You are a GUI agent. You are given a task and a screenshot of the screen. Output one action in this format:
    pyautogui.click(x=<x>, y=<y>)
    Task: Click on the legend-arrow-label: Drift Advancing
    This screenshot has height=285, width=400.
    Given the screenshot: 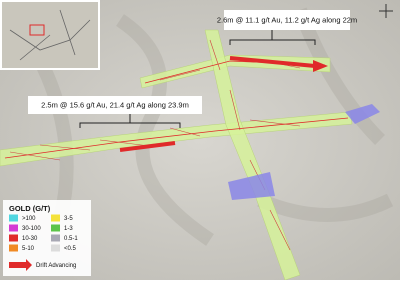 What is the action you would take?
    pyautogui.click(x=56, y=266)
    